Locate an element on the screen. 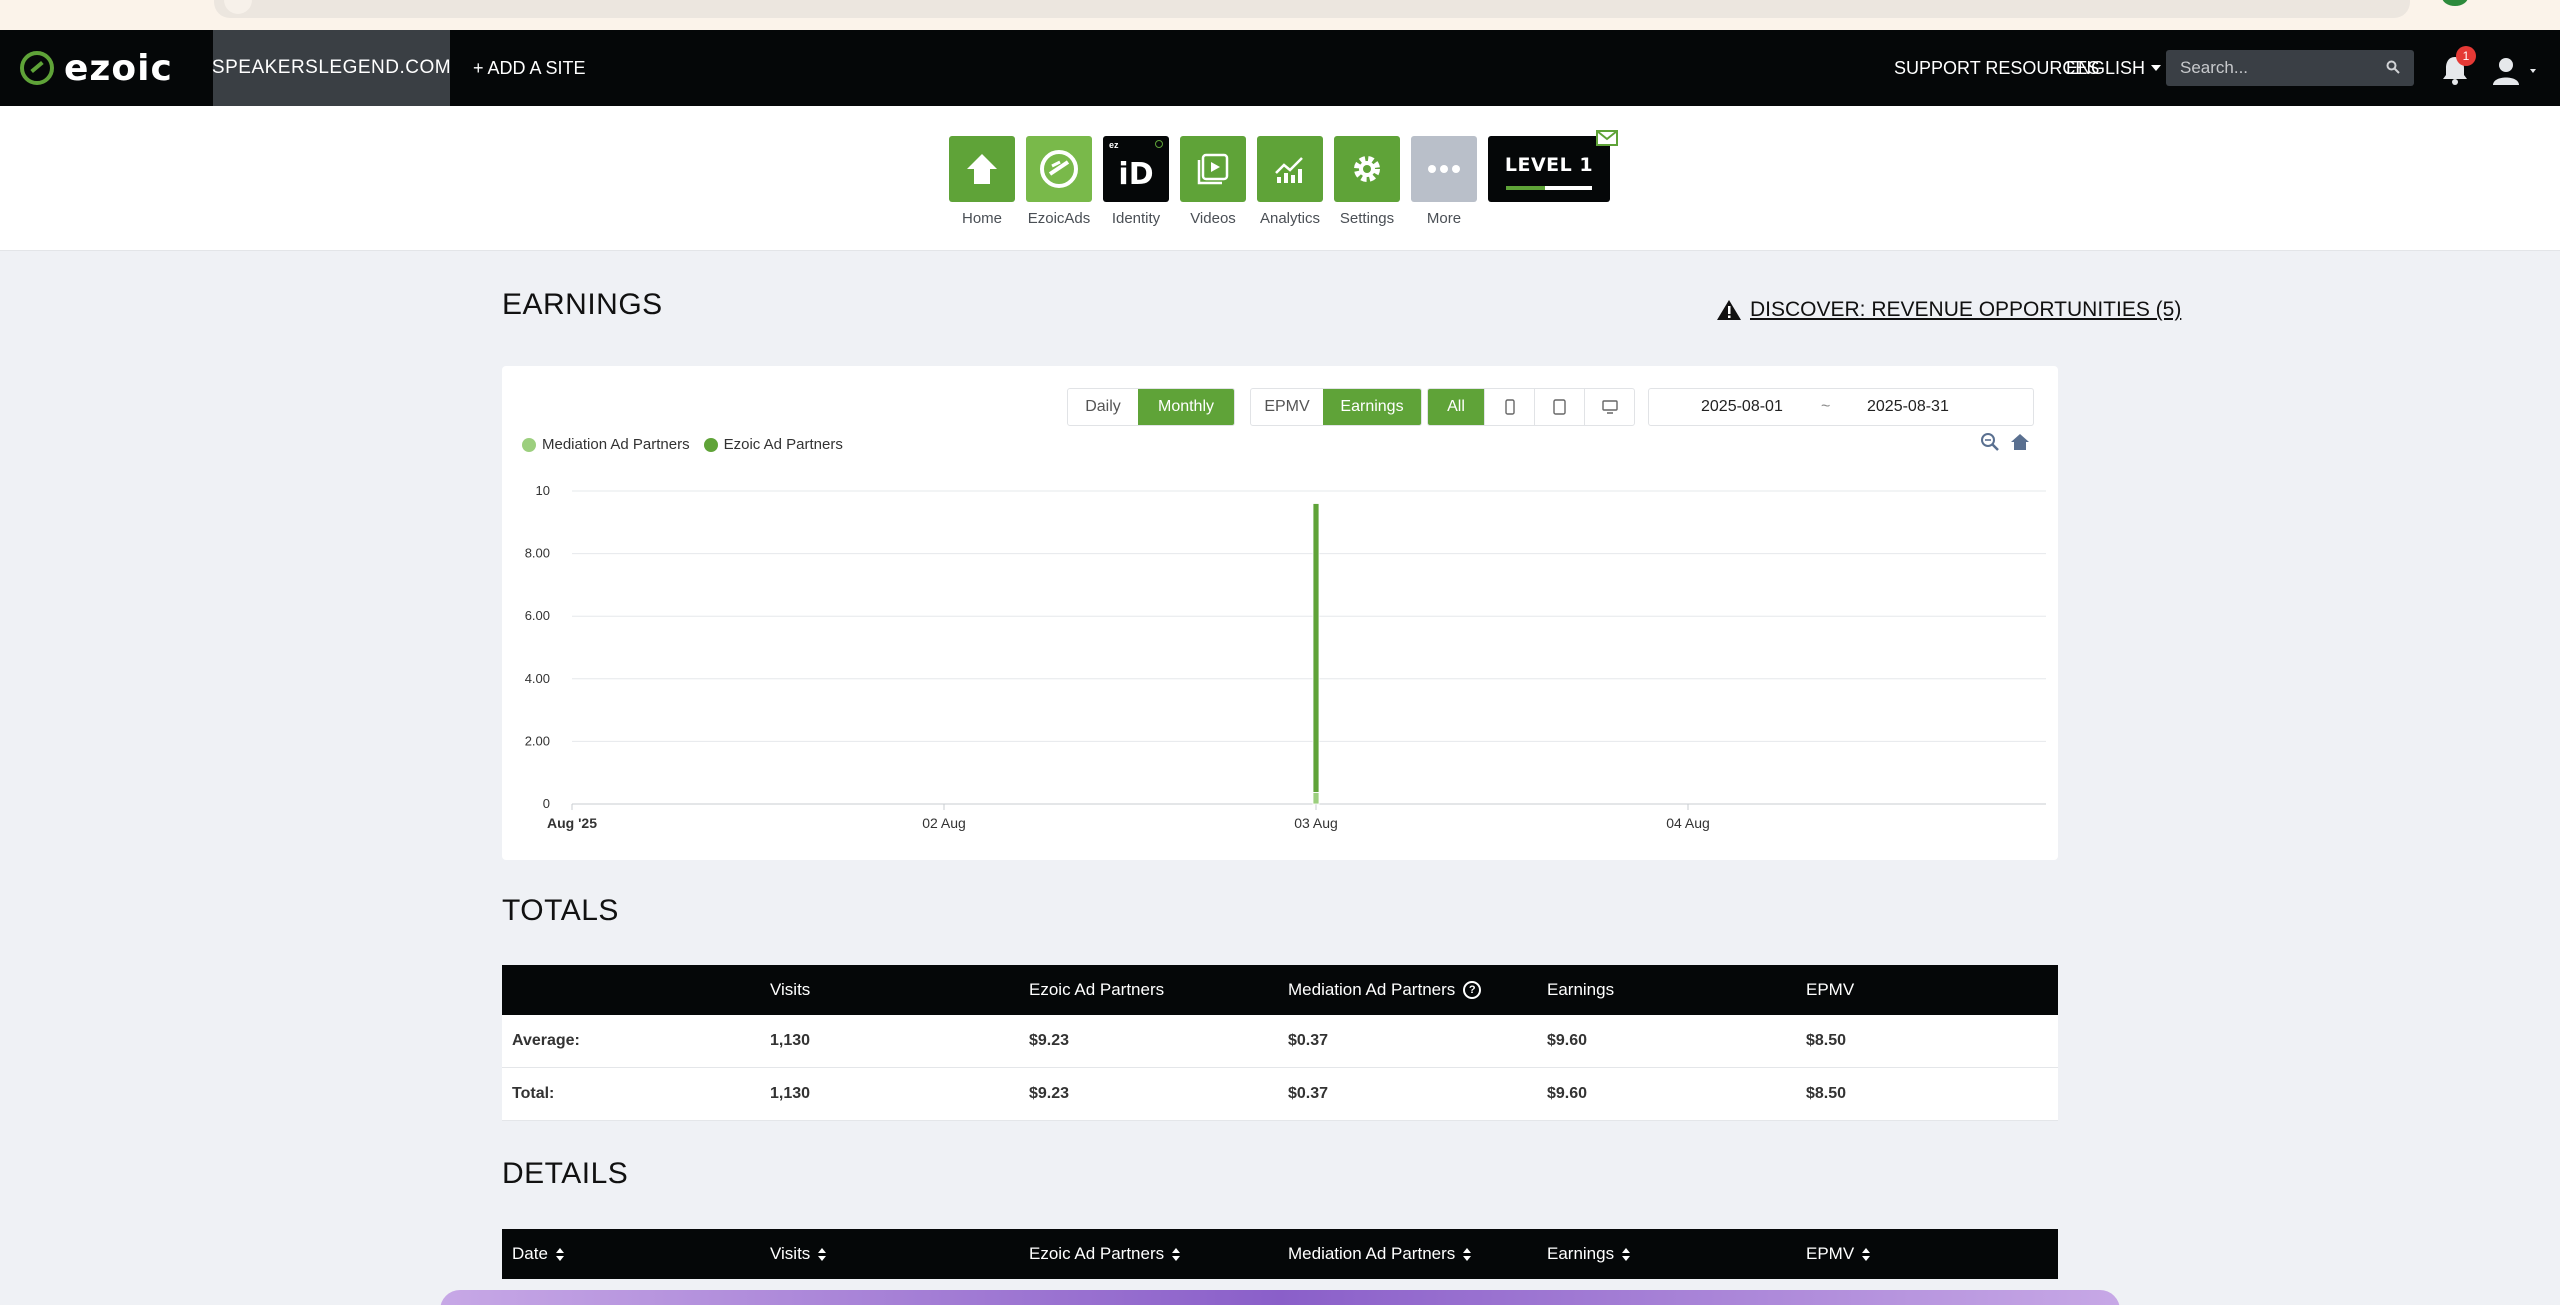  support-resources-link: SUPPORT RESOURCES is located at coordinates (1997, 67).